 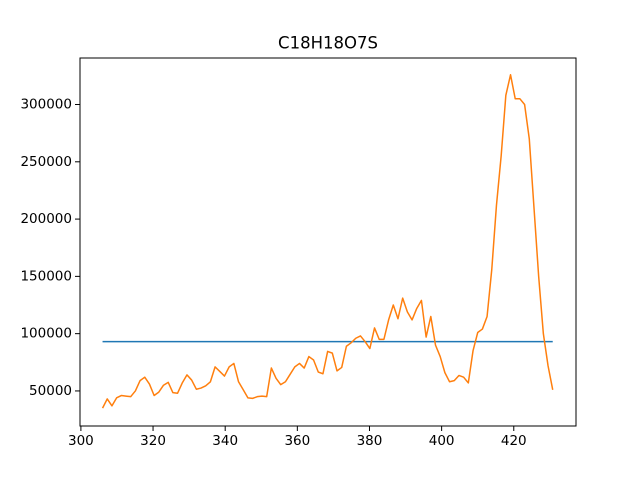 What do you see at coordinates (46, 162) in the screenshot?
I see `y-tick-label: 250000` at bounding box center [46, 162].